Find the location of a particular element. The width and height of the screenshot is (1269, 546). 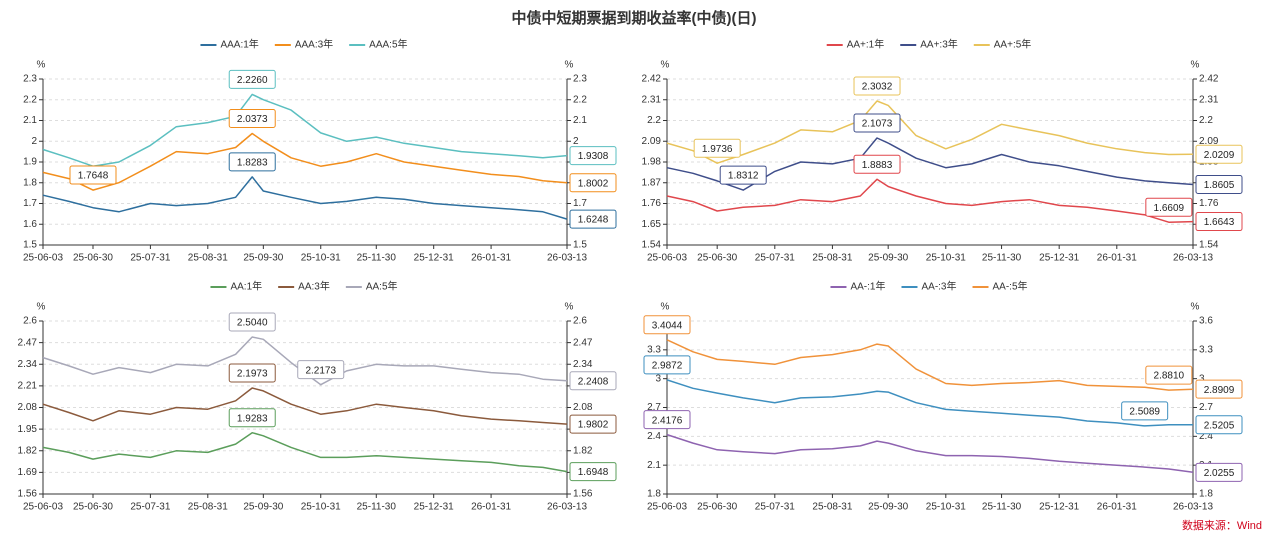

y2-tick-label: 3.6 is located at coordinates (1206, 321).